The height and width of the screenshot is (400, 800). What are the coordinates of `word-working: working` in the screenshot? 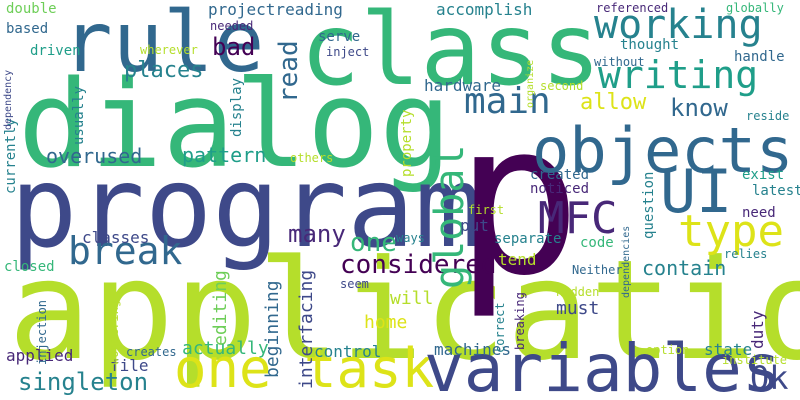 It's located at (678, 25).